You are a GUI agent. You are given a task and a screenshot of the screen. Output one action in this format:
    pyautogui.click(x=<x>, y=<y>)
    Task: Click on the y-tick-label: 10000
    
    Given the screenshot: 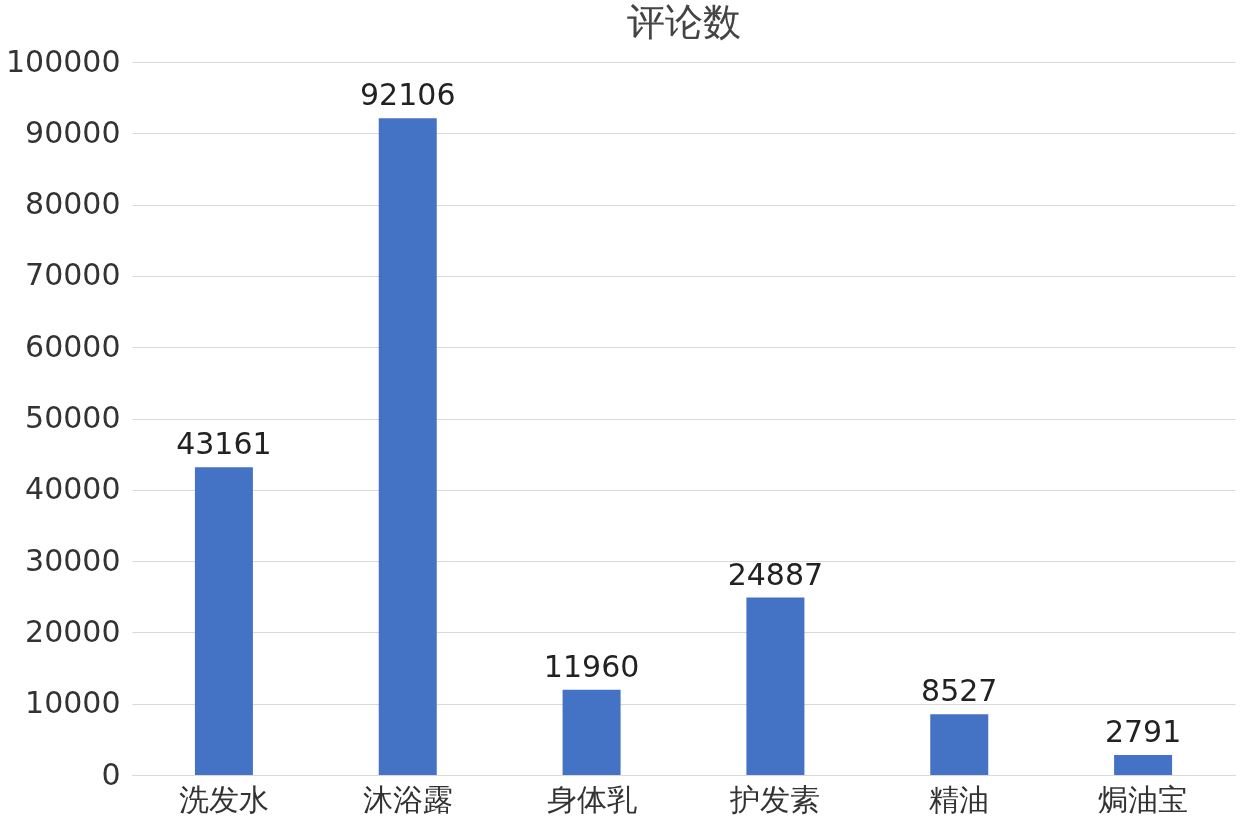 What is the action you would take?
    pyautogui.click(x=73, y=703)
    